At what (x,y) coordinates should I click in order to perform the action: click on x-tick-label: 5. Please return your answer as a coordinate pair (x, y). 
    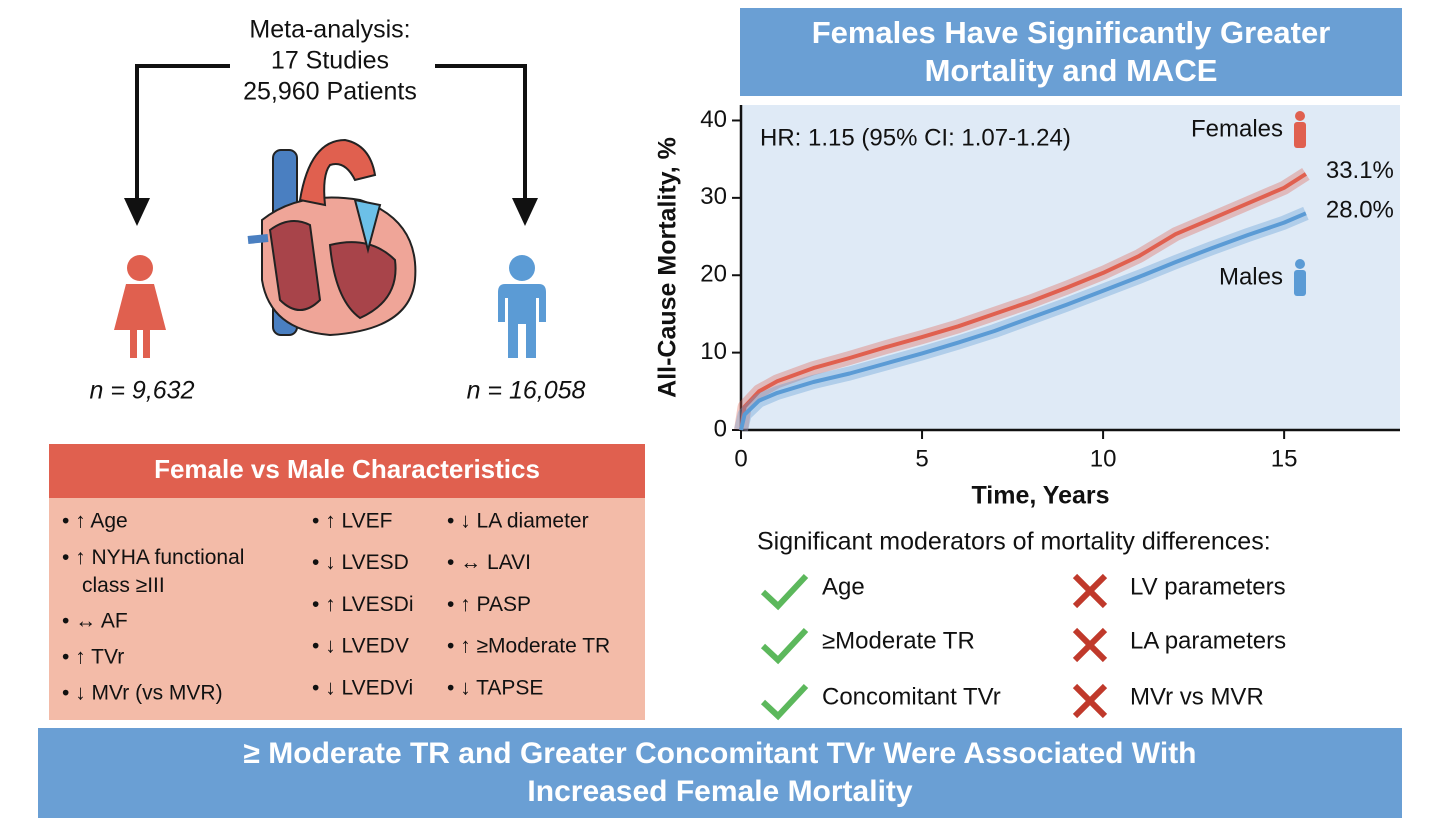
    Looking at the image, I should click on (921, 458).